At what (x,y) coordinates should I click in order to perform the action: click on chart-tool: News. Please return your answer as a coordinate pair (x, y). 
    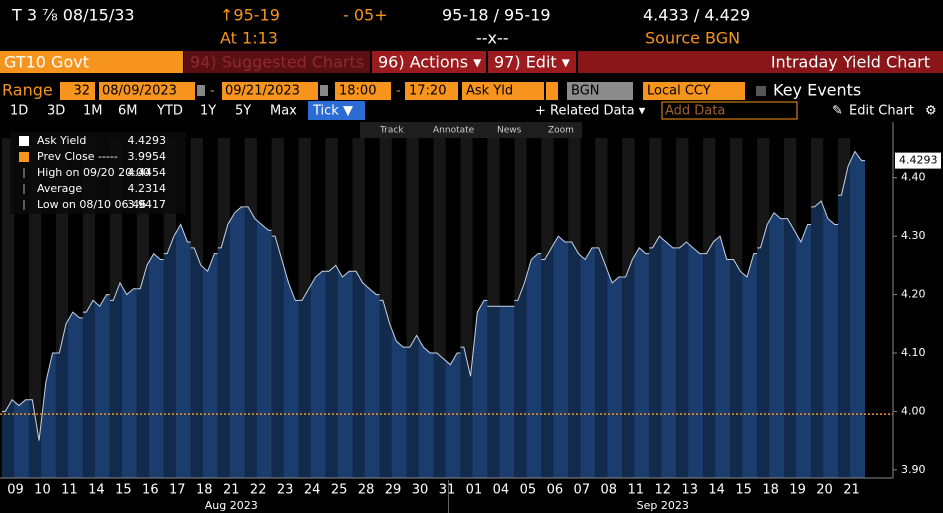
    Looking at the image, I should click on (509, 131).